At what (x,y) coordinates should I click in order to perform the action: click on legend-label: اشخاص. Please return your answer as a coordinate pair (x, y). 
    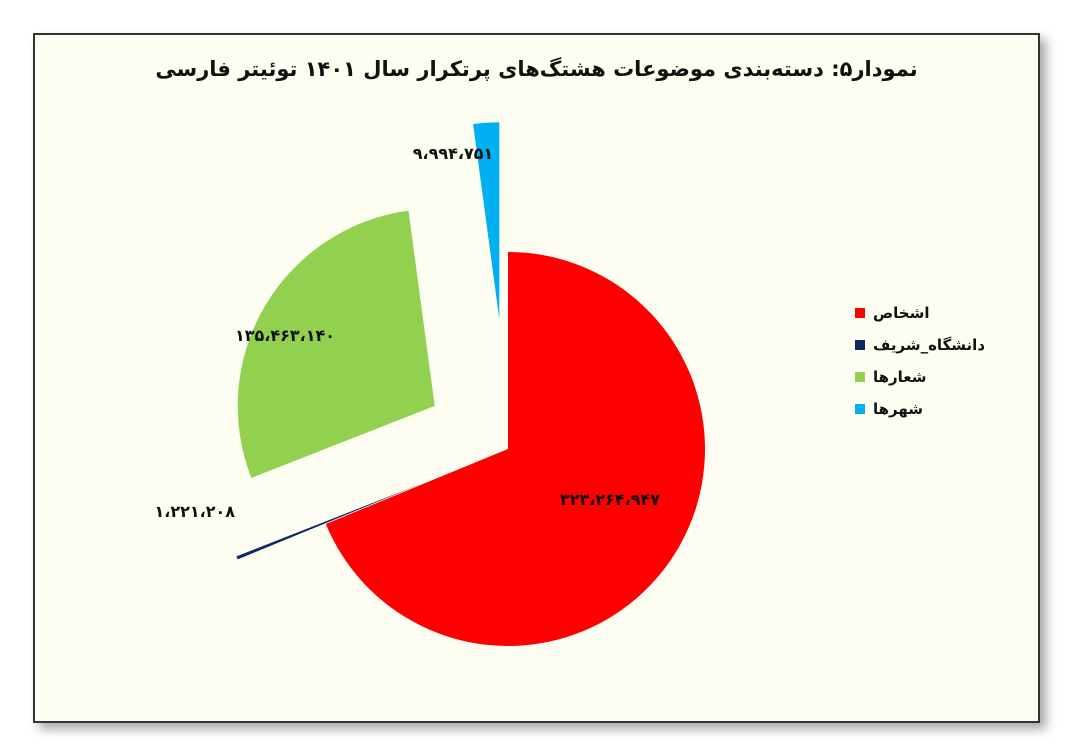
    Looking at the image, I should click on (901, 313).